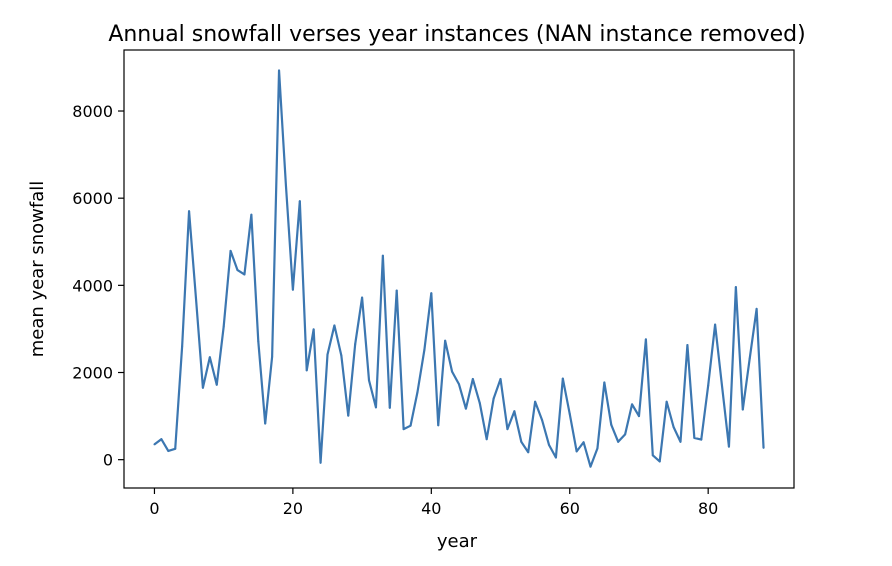  Describe the element at coordinates (98, 286) in the screenshot. I see `y-axis: 0 2000 4000 6000 8000` at that location.